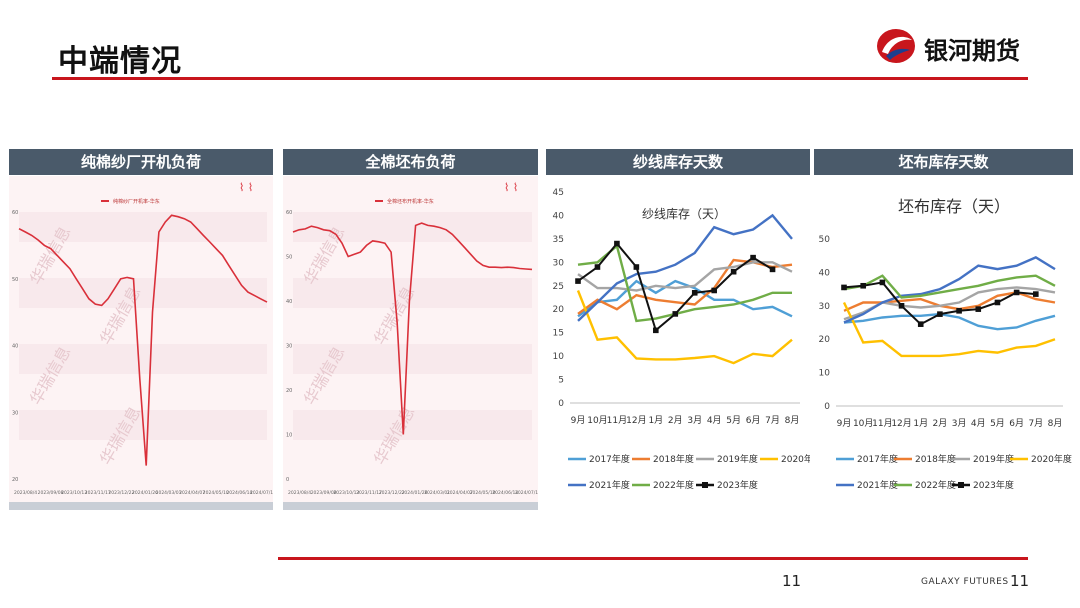 Image resolution: width=1080 pixels, height=608 pixels. I want to click on chart-title: 坯布库存（天）, so click(954, 206).